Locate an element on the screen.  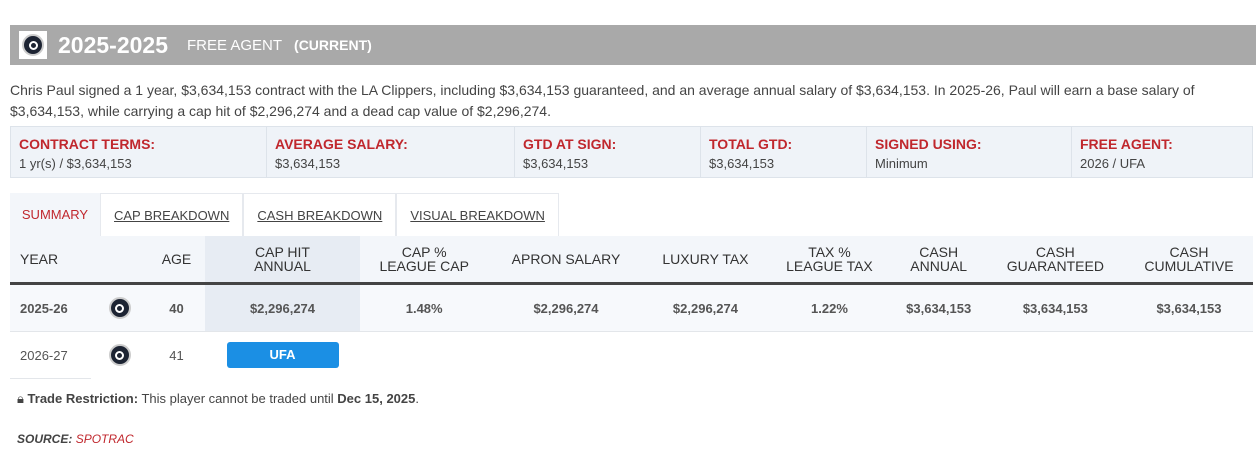
year-cell: 2025-26 is located at coordinates (50, 307).